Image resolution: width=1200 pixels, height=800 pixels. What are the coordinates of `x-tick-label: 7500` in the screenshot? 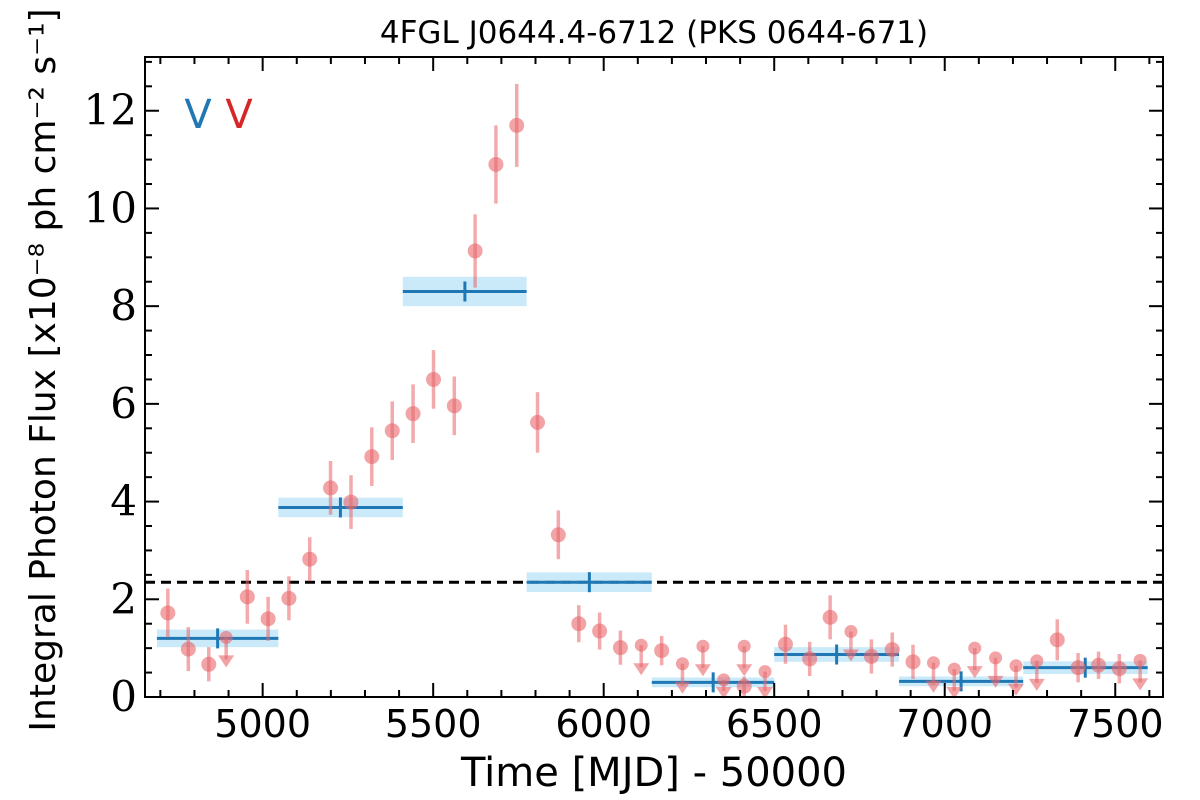 It's located at (1115, 724).